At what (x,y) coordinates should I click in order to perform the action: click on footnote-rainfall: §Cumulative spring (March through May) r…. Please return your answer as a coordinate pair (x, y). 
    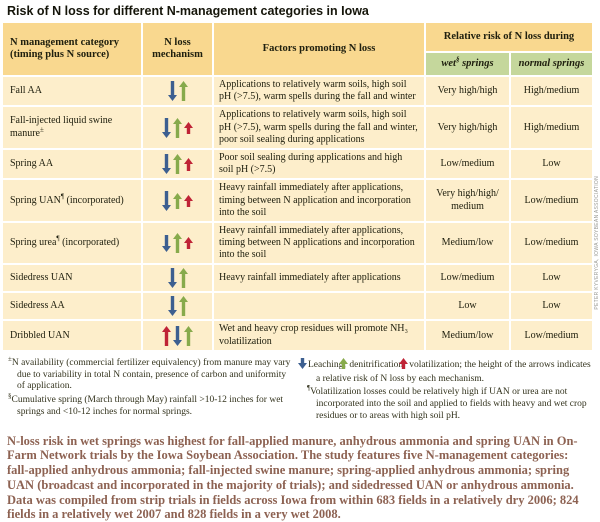
    Looking at the image, I should click on (146, 404).